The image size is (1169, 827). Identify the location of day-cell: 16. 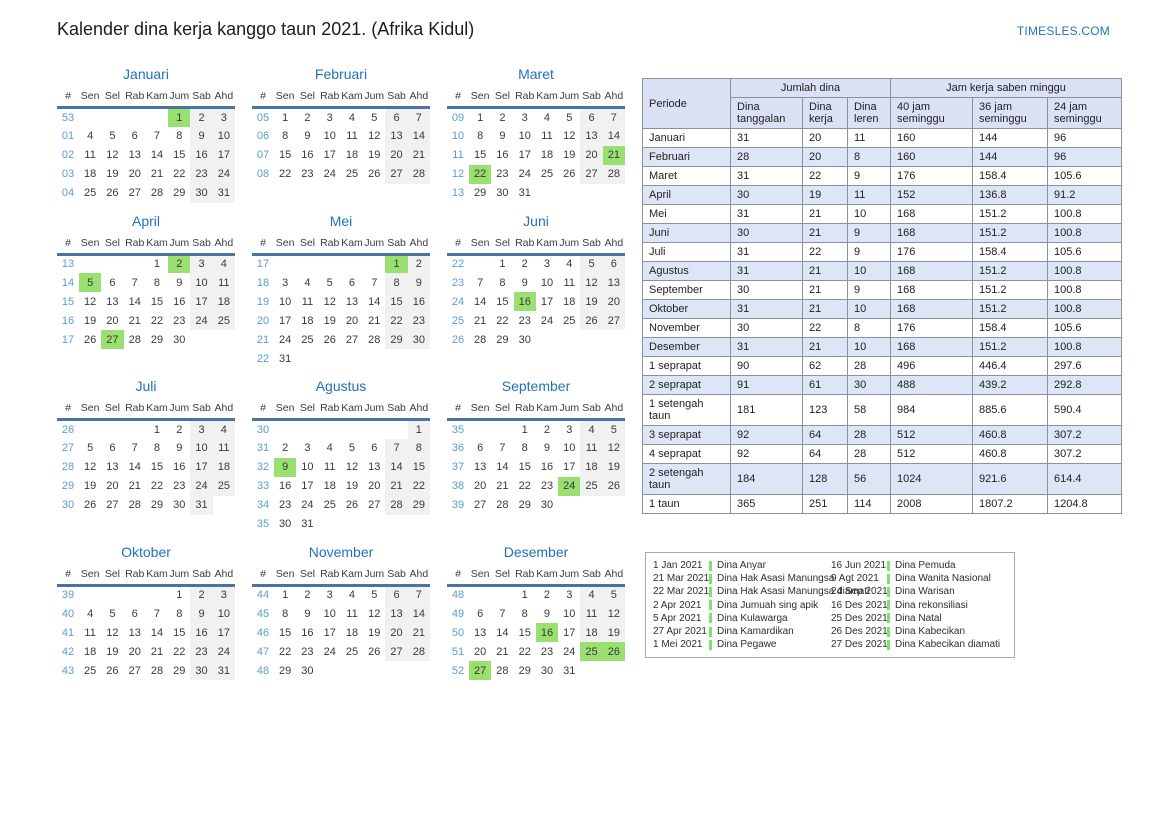
(201, 632).